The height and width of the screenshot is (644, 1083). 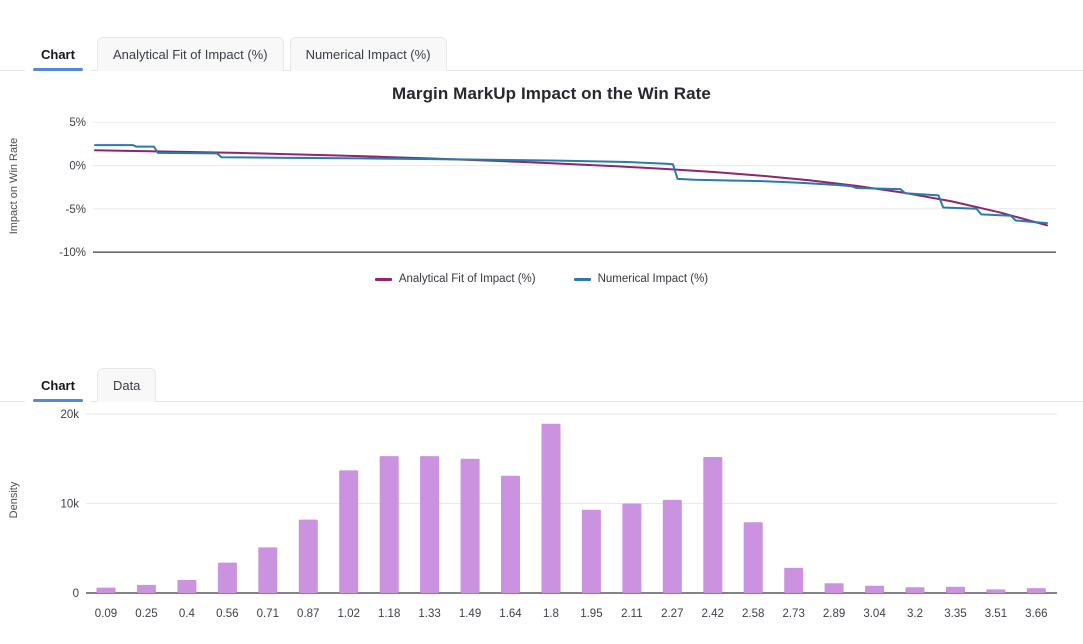 I want to click on x-tick-label: 1.8, so click(x=551, y=614).